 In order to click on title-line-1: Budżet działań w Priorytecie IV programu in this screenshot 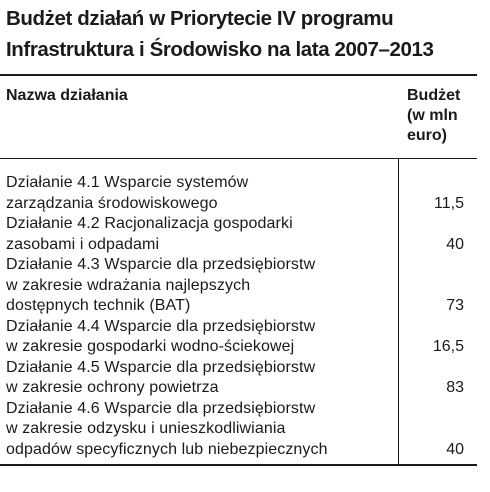, I will do `click(200, 18)`.